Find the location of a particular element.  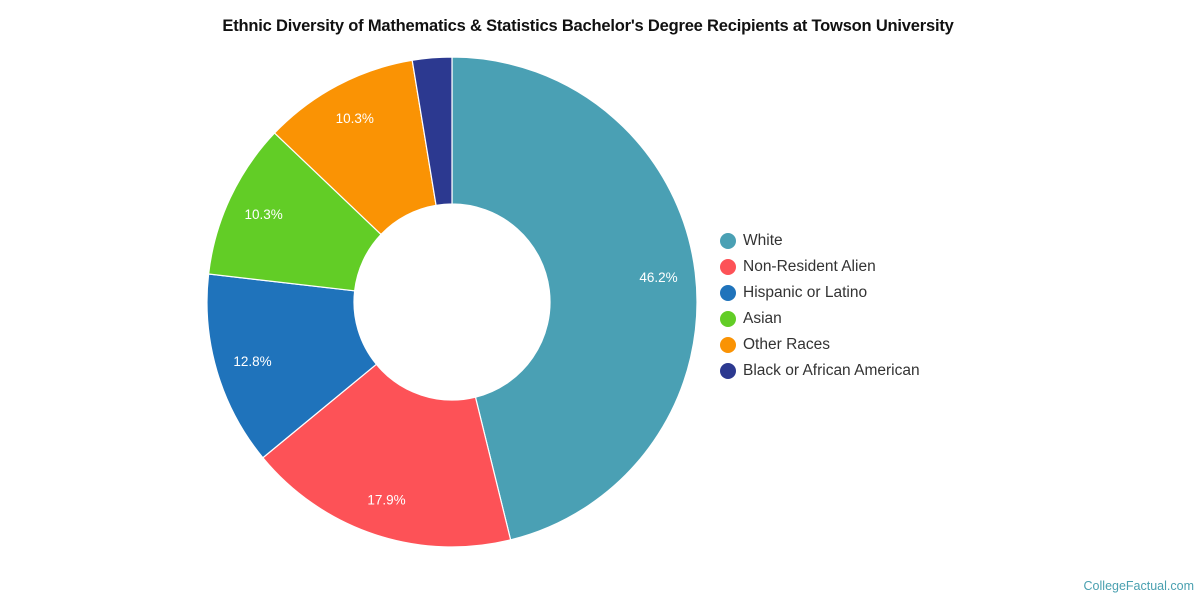

legend-label: White is located at coordinates (763, 240).